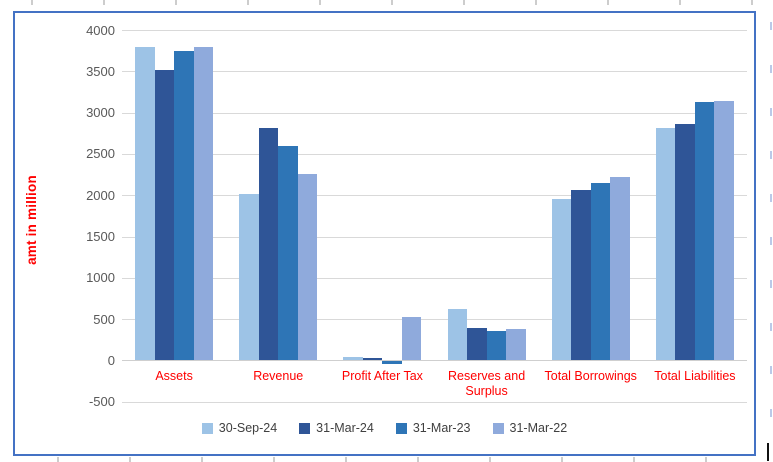  Describe the element at coordinates (590, 376) in the screenshot. I see `category-label-total-borrowings: Total Borrowings` at that location.